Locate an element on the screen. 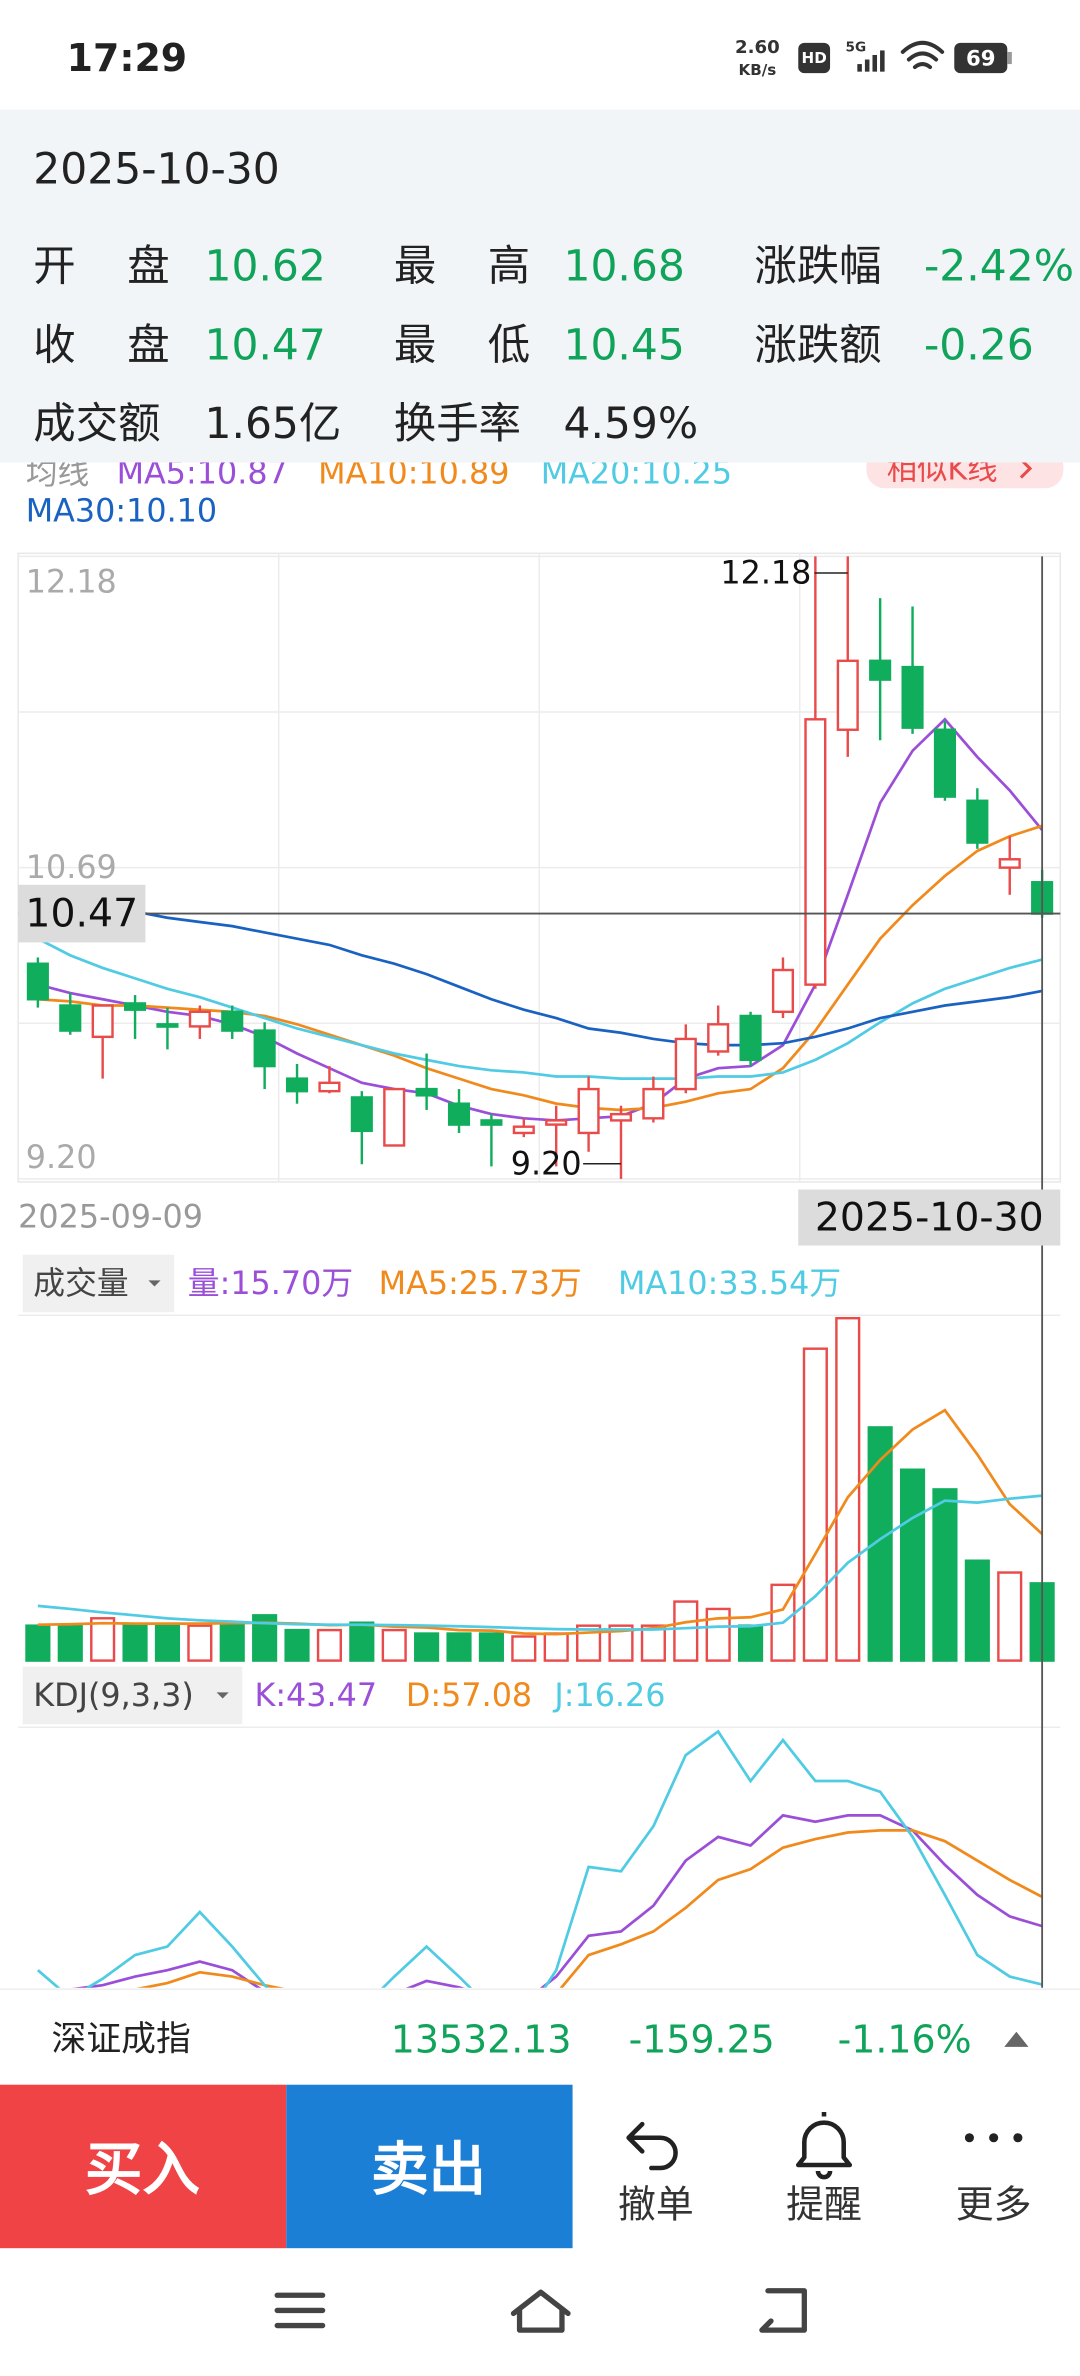 This screenshot has height=2376, width=1080. volume-dropdown: 成交量 is located at coordinates (98, 1283).